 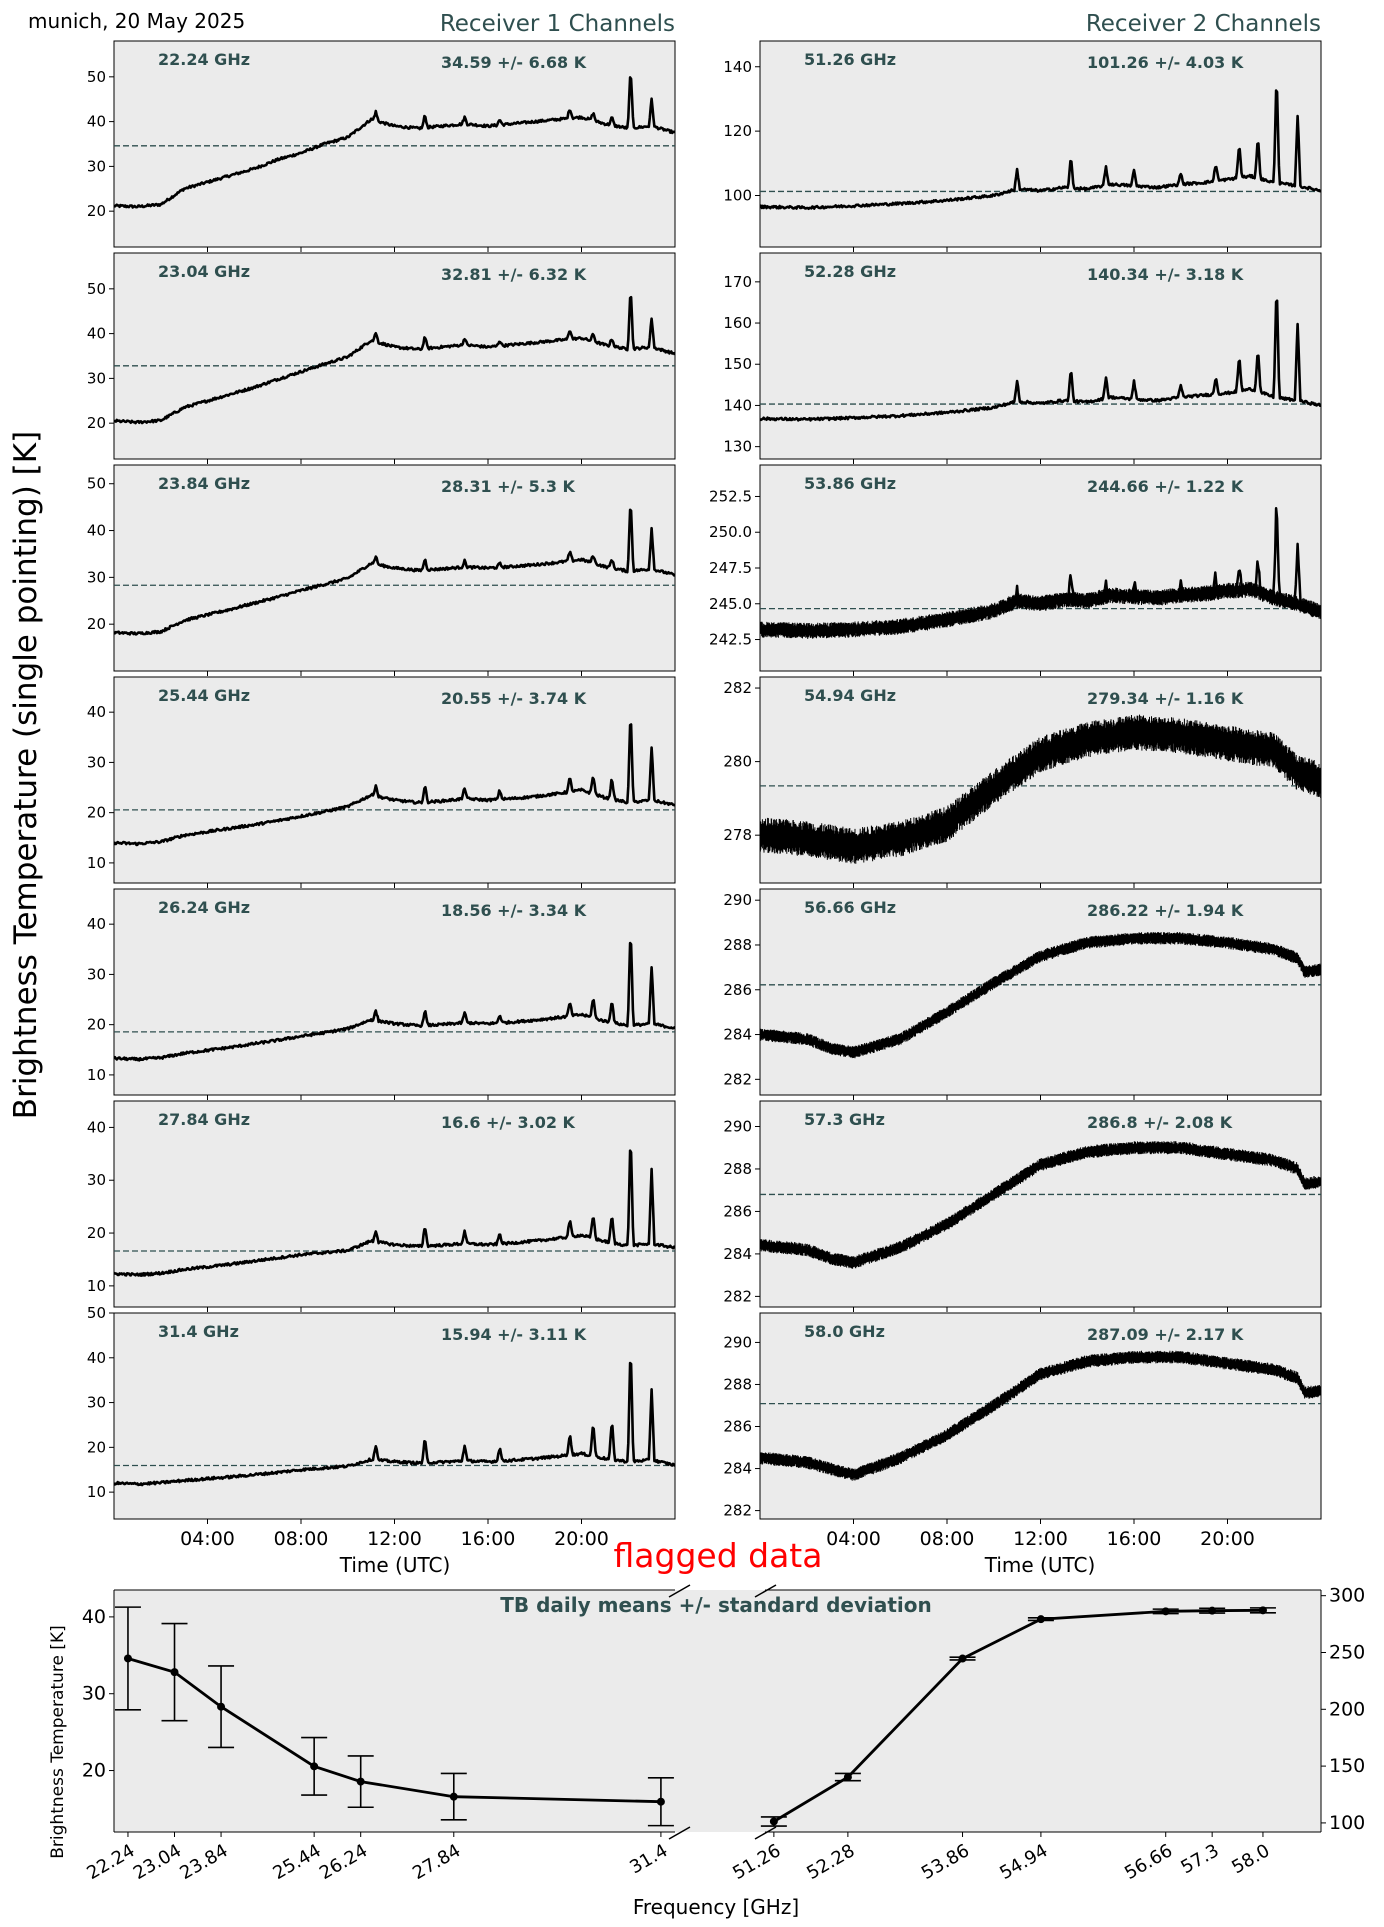 What do you see at coordinates (436, 1862) in the screenshot?
I see `means-x-tick-label: 27.84` at bounding box center [436, 1862].